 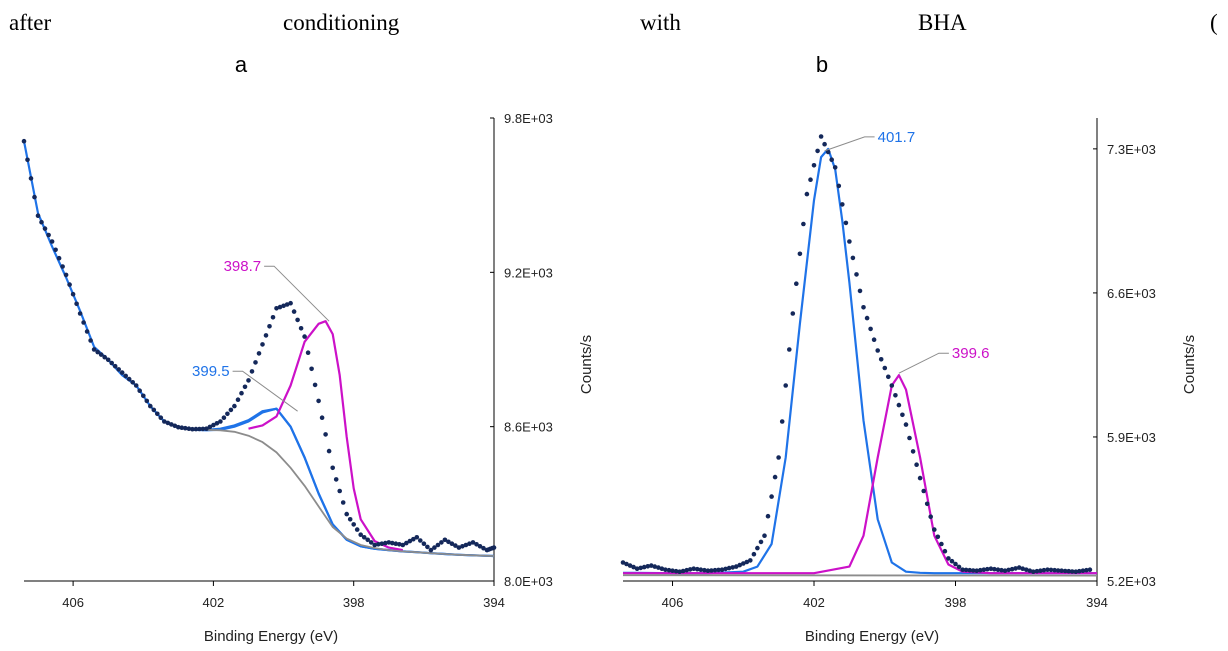 I want to click on panel-a-x-tick-label: 406, so click(x=73, y=602).